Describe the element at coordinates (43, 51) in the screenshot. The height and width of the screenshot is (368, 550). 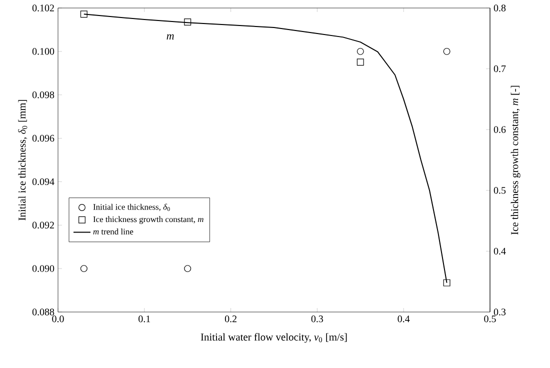
I see `y-tick-label: 0.100` at that location.